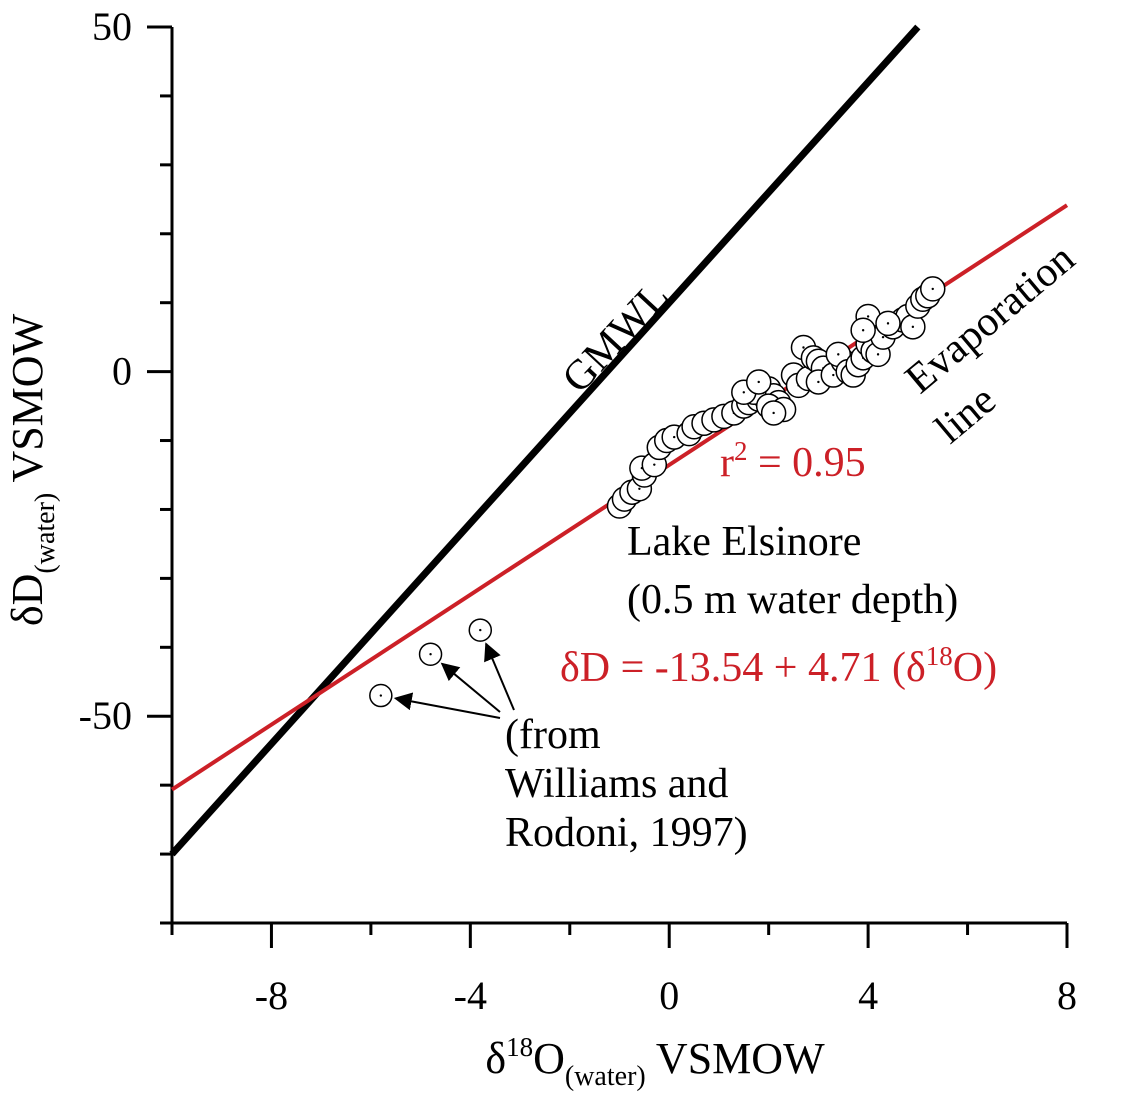 This screenshot has height=1102, width=1125. Describe the element at coordinates (271, 995) in the screenshot. I see `x-tick-label: -8` at that location.